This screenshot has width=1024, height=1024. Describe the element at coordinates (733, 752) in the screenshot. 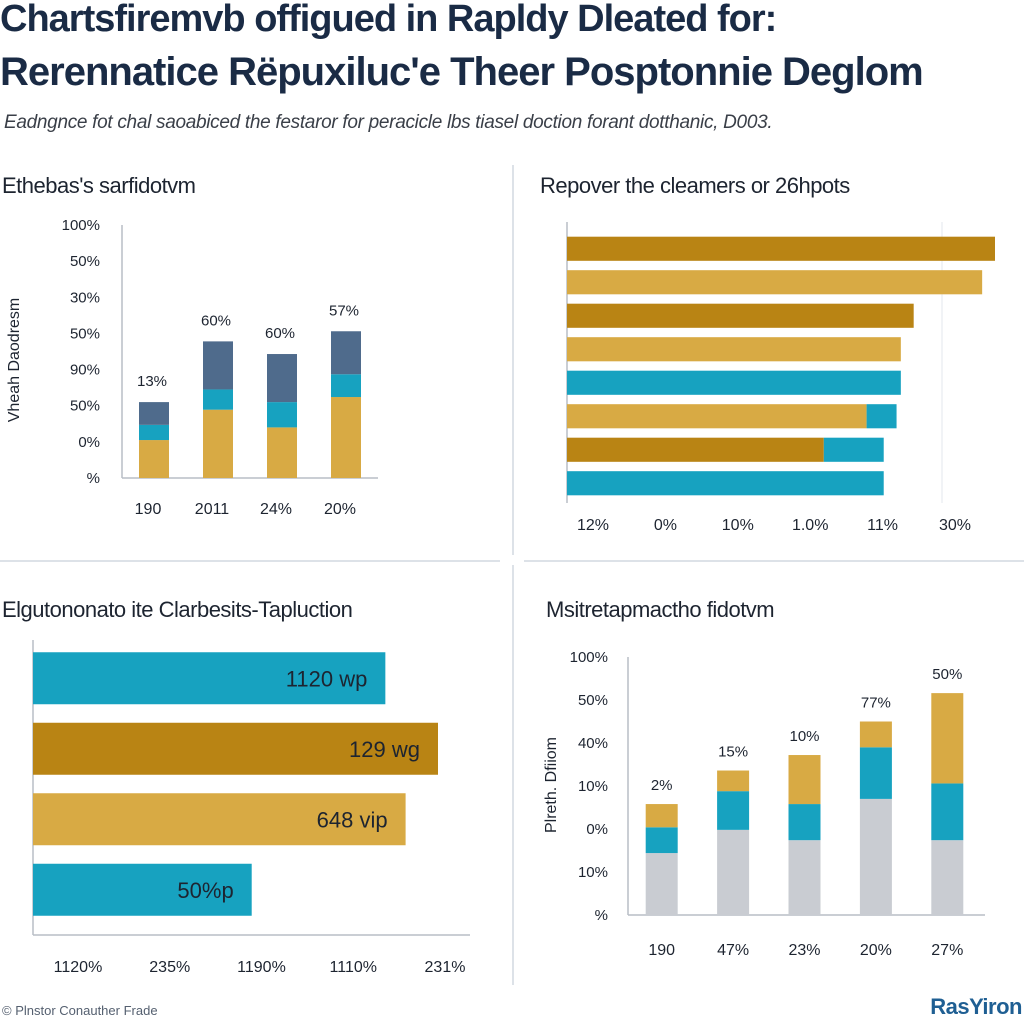

I see `chart-4-data-label: 15%` at that location.